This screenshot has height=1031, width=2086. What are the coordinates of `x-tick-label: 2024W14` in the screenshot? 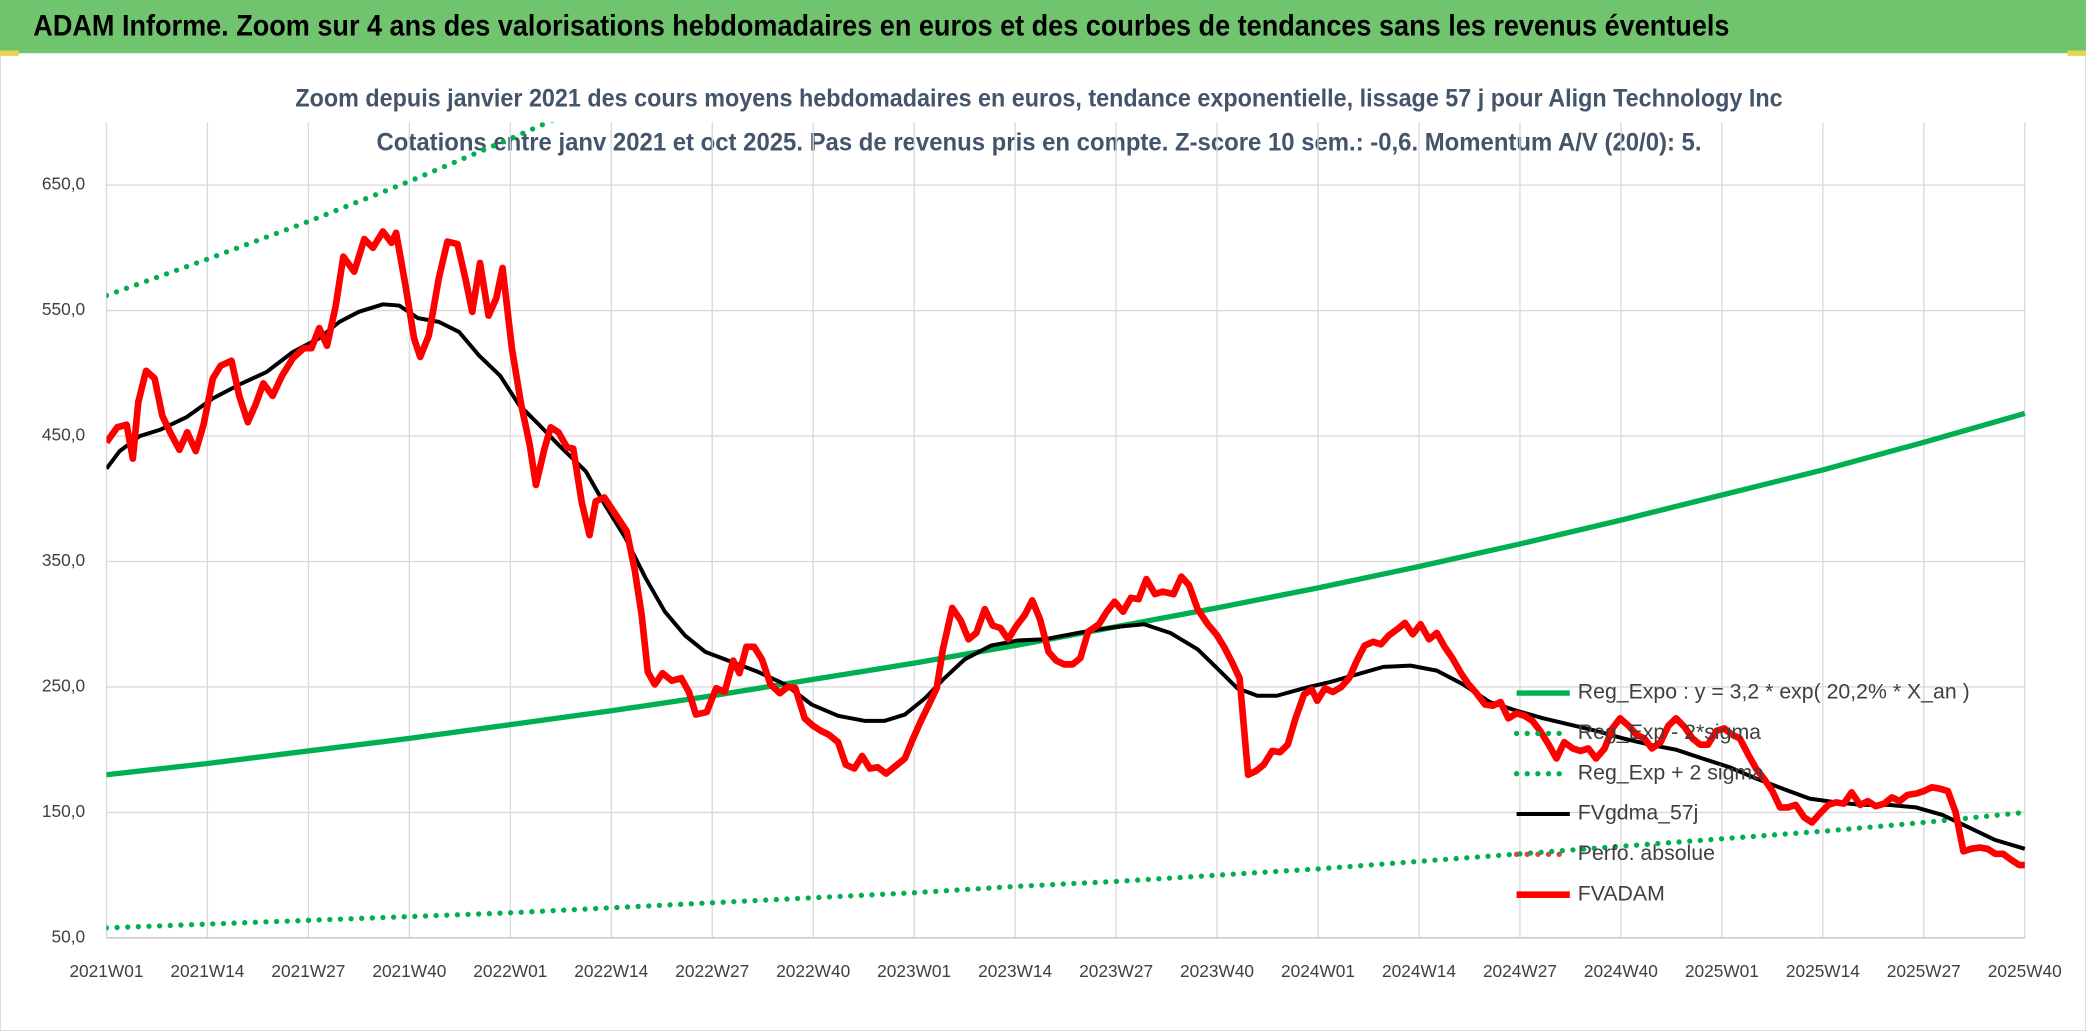 It's located at (1419, 971).